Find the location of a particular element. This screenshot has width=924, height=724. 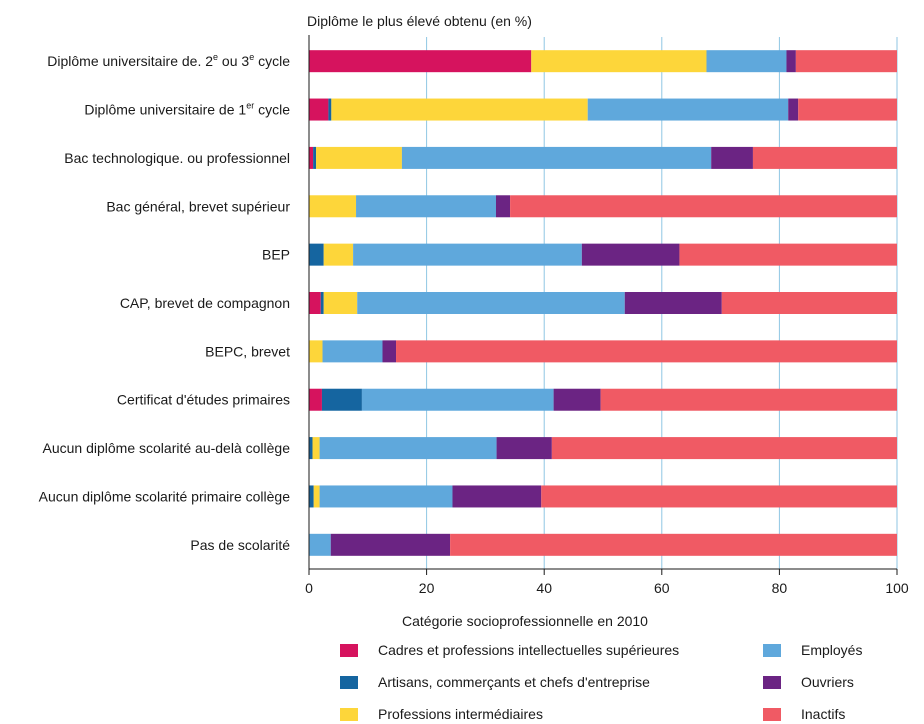

legend-label: Professions intermédiaires is located at coordinates (460, 714).